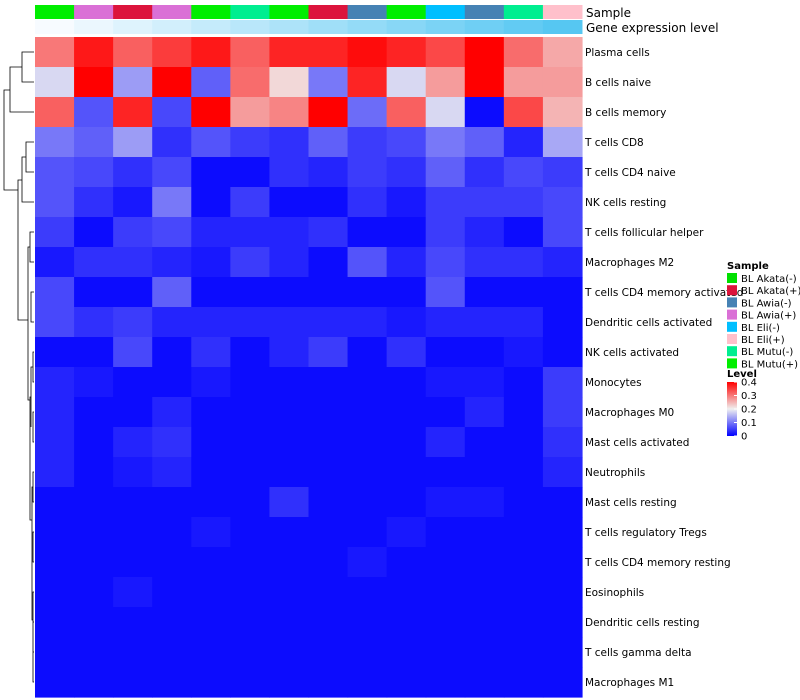 This screenshot has width=800, height=700. What do you see at coordinates (629, 683) in the screenshot?
I see `row-label: Macrophages M1` at bounding box center [629, 683].